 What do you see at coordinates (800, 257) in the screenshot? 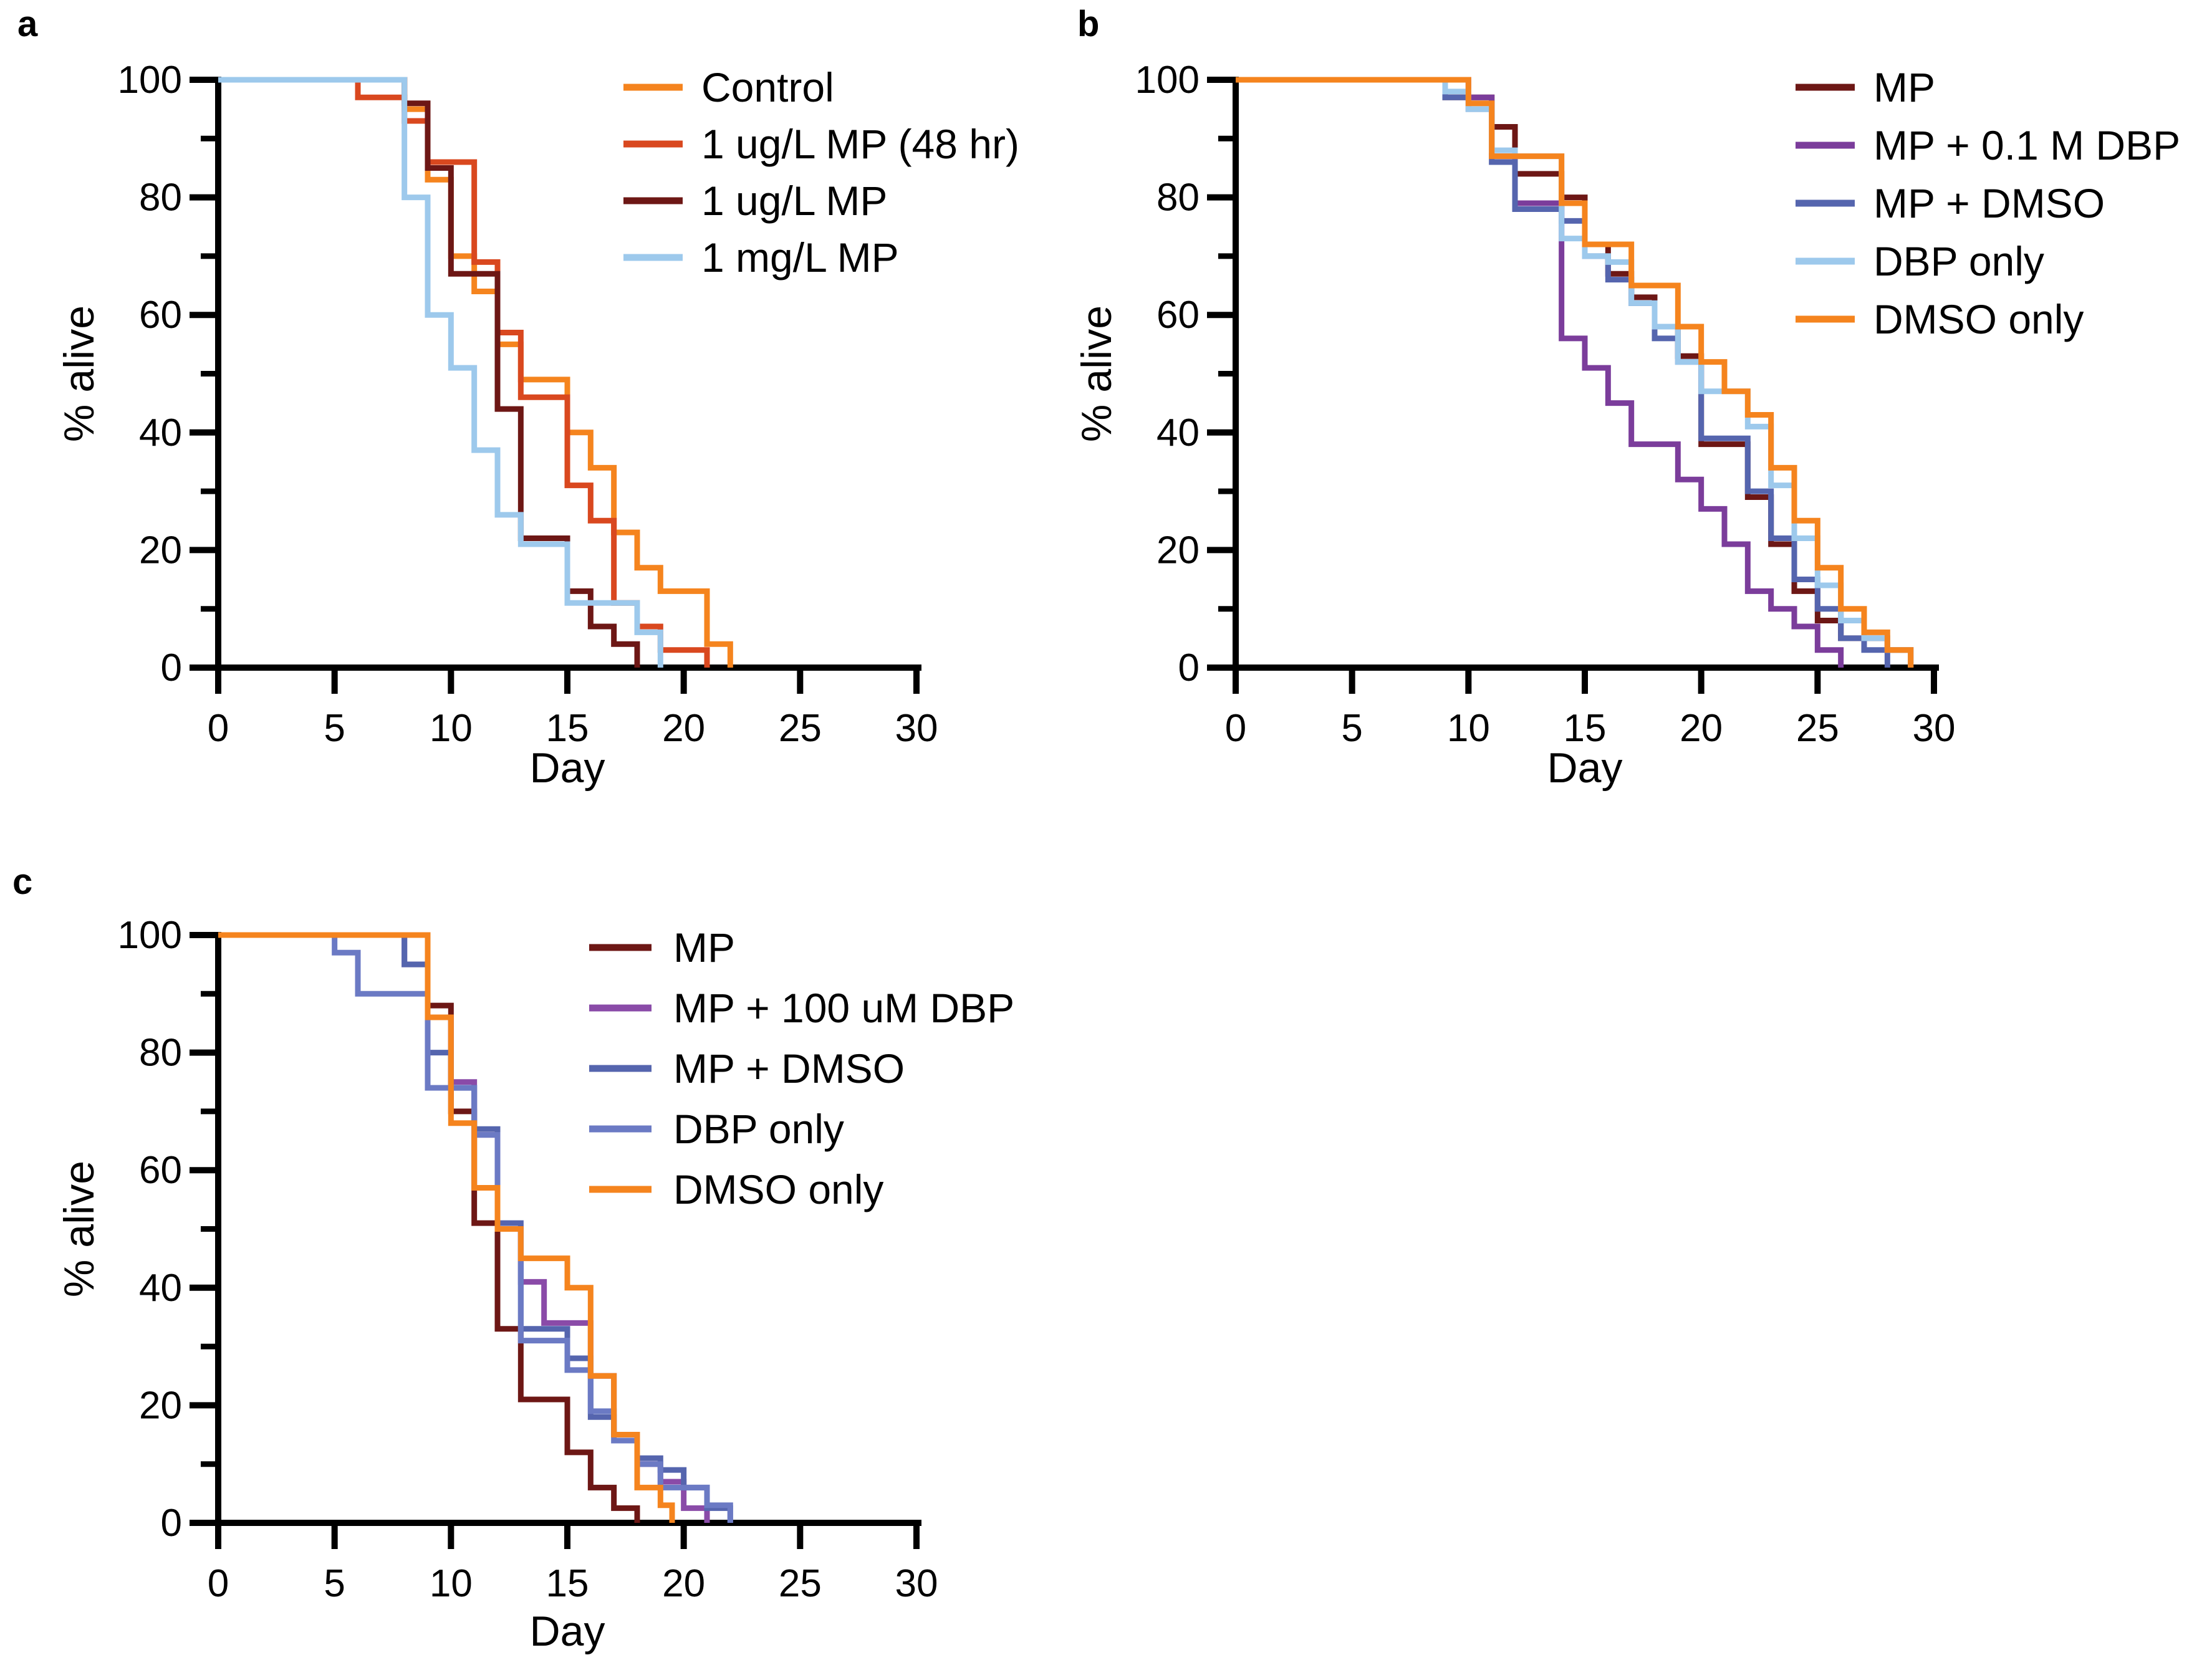
I see `legend-label-1-mg-l-mp: 1 mg/L MP` at bounding box center [800, 257].